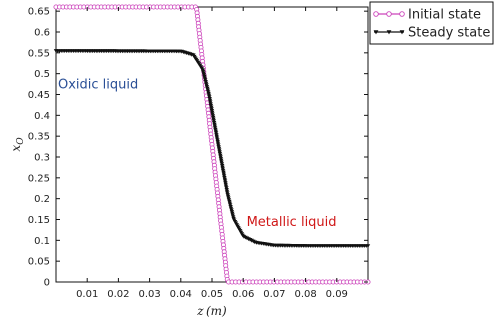 This screenshot has height=323, width=494. What do you see at coordinates (42, 158) in the screenshot?
I see `y-tick-label: 0.3` at bounding box center [42, 158].